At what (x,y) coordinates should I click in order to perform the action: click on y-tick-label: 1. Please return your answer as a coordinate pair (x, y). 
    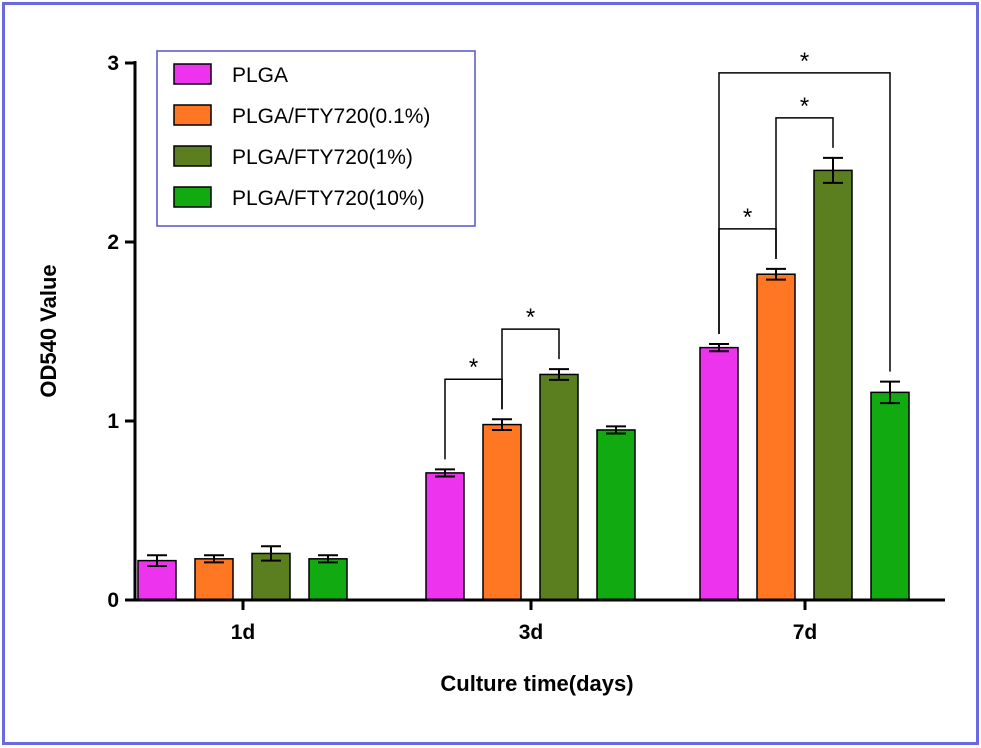
    Looking at the image, I should click on (113, 421).